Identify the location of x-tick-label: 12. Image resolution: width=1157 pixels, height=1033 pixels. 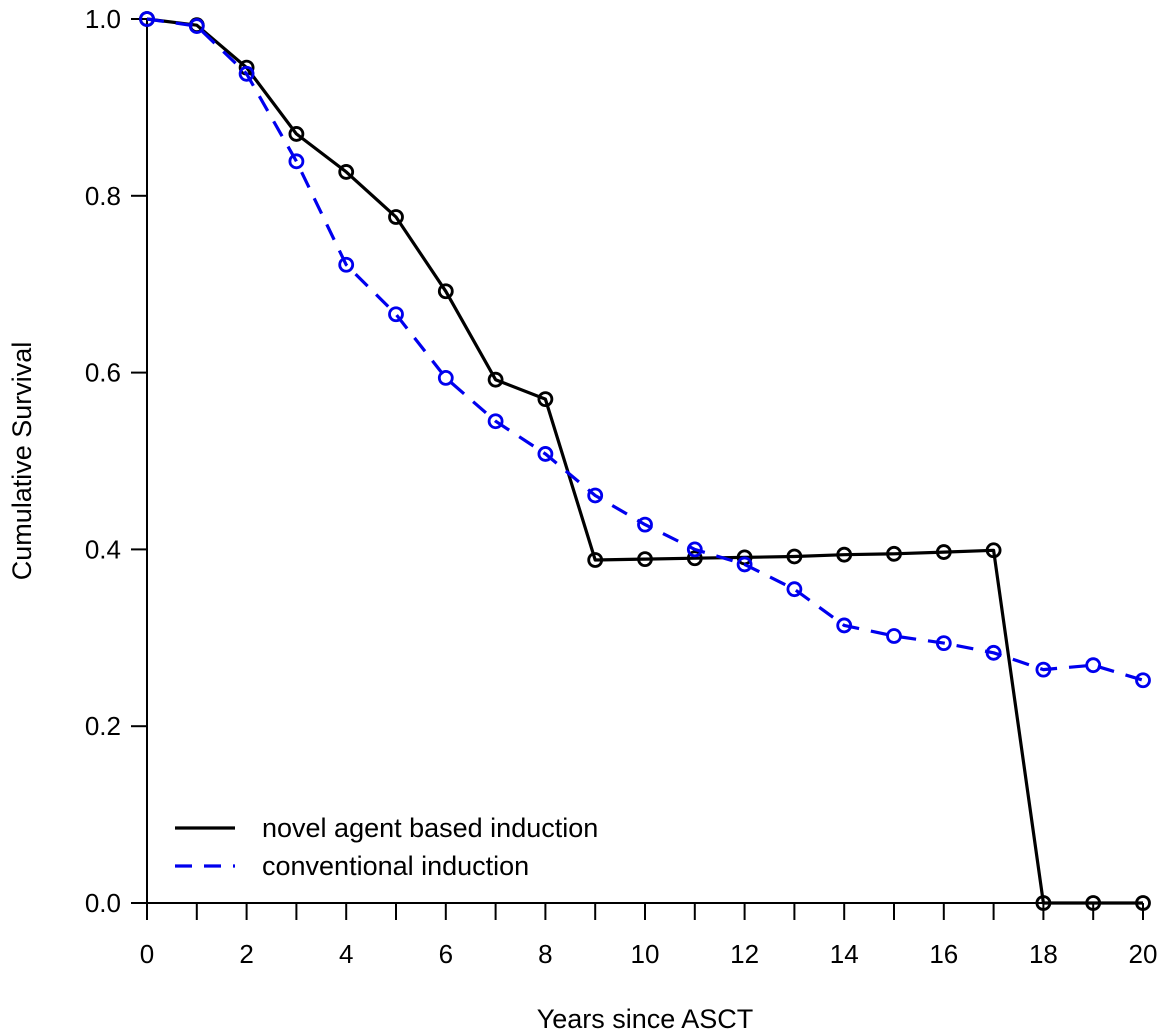
(744, 954).